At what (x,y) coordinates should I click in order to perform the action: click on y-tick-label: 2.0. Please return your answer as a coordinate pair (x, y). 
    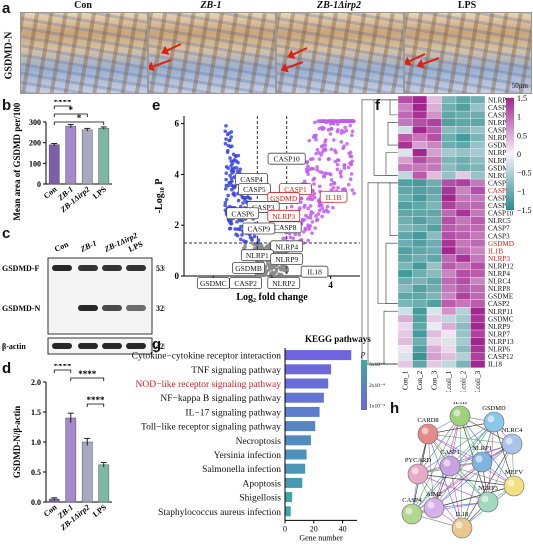
    Looking at the image, I should click on (36, 382).